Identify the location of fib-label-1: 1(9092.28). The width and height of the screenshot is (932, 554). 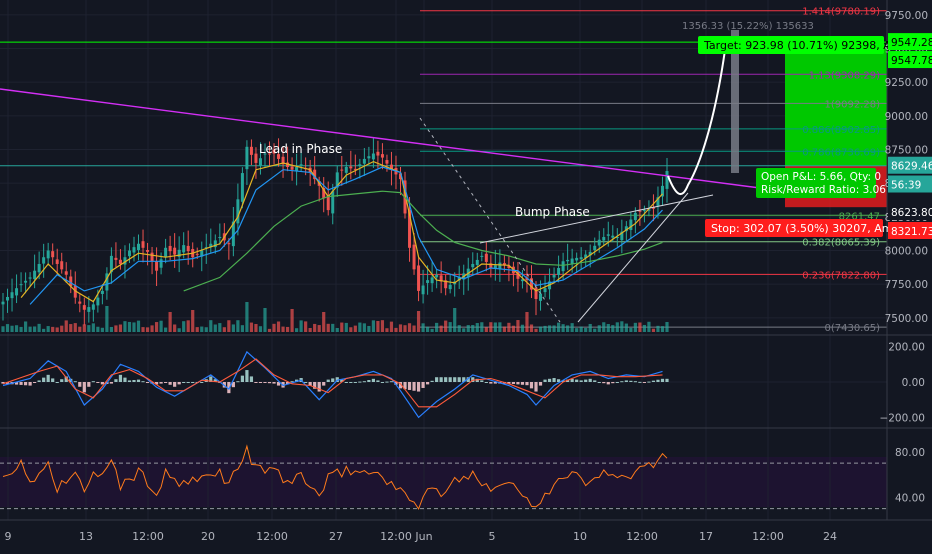
(852, 104).